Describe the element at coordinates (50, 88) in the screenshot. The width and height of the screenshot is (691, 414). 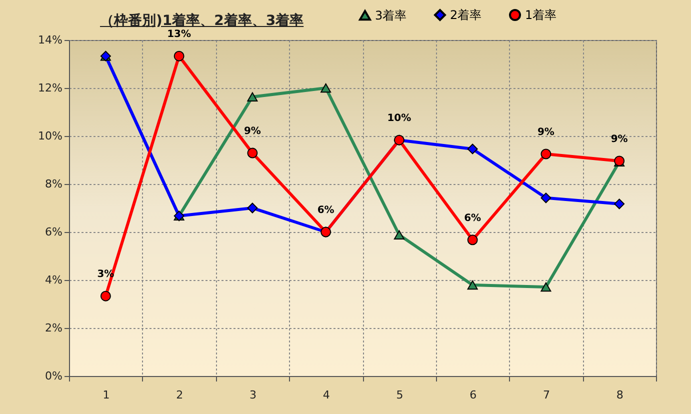
I see `y-tick-label: 12%` at that location.